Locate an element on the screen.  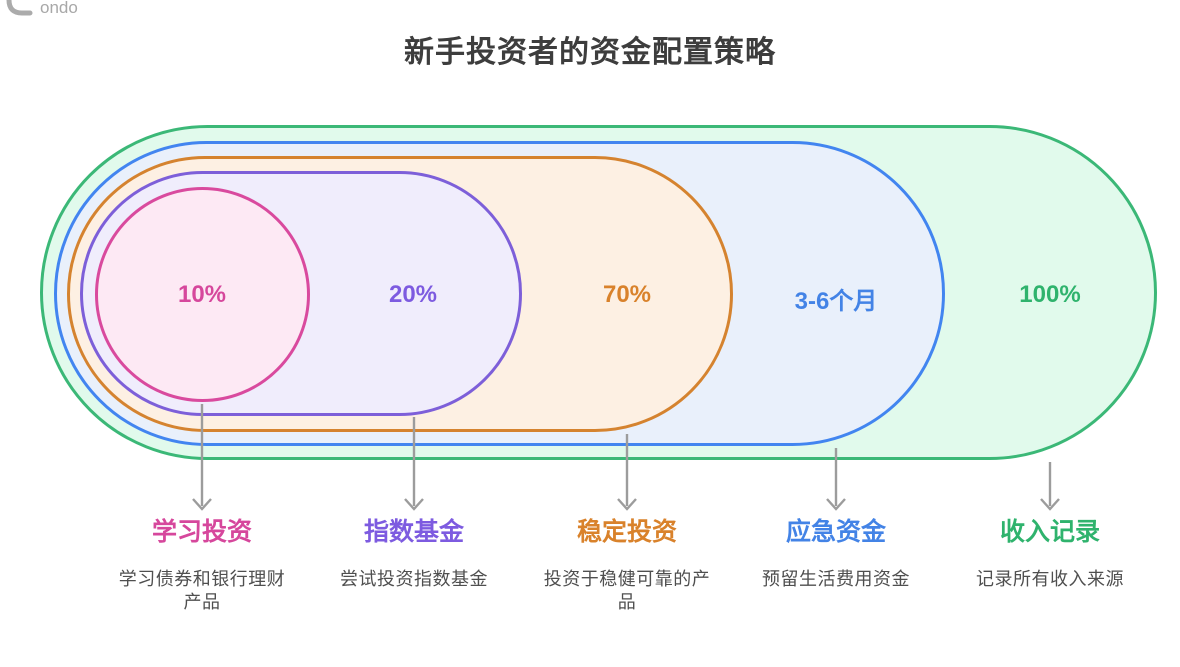
logo: ondo is located at coordinates (57, 10).